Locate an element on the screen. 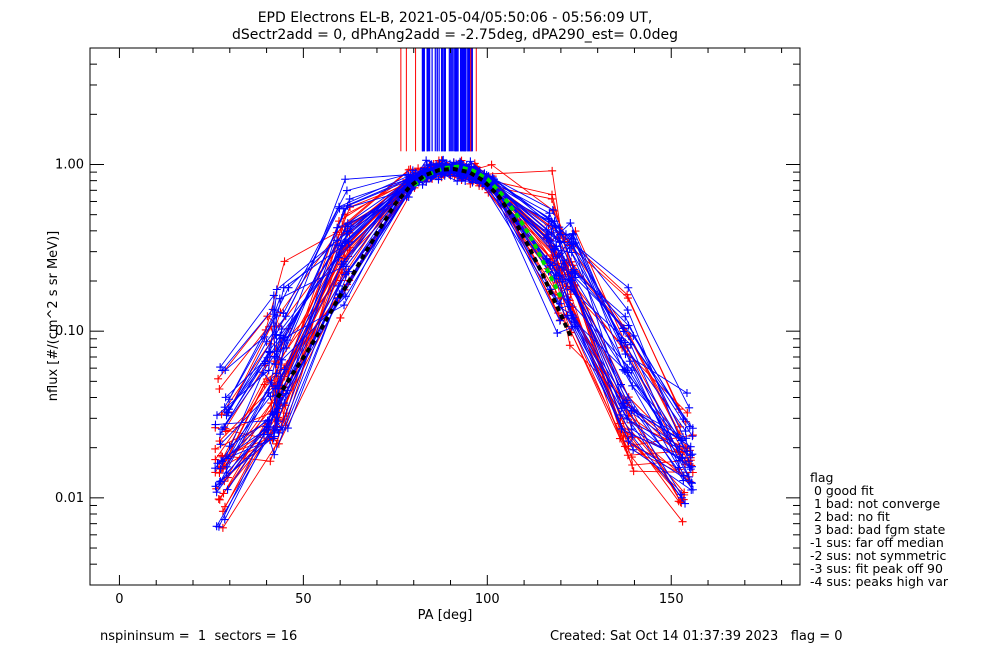  legend-item: -2 sus: not symmetric is located at coordinates (878, 555).